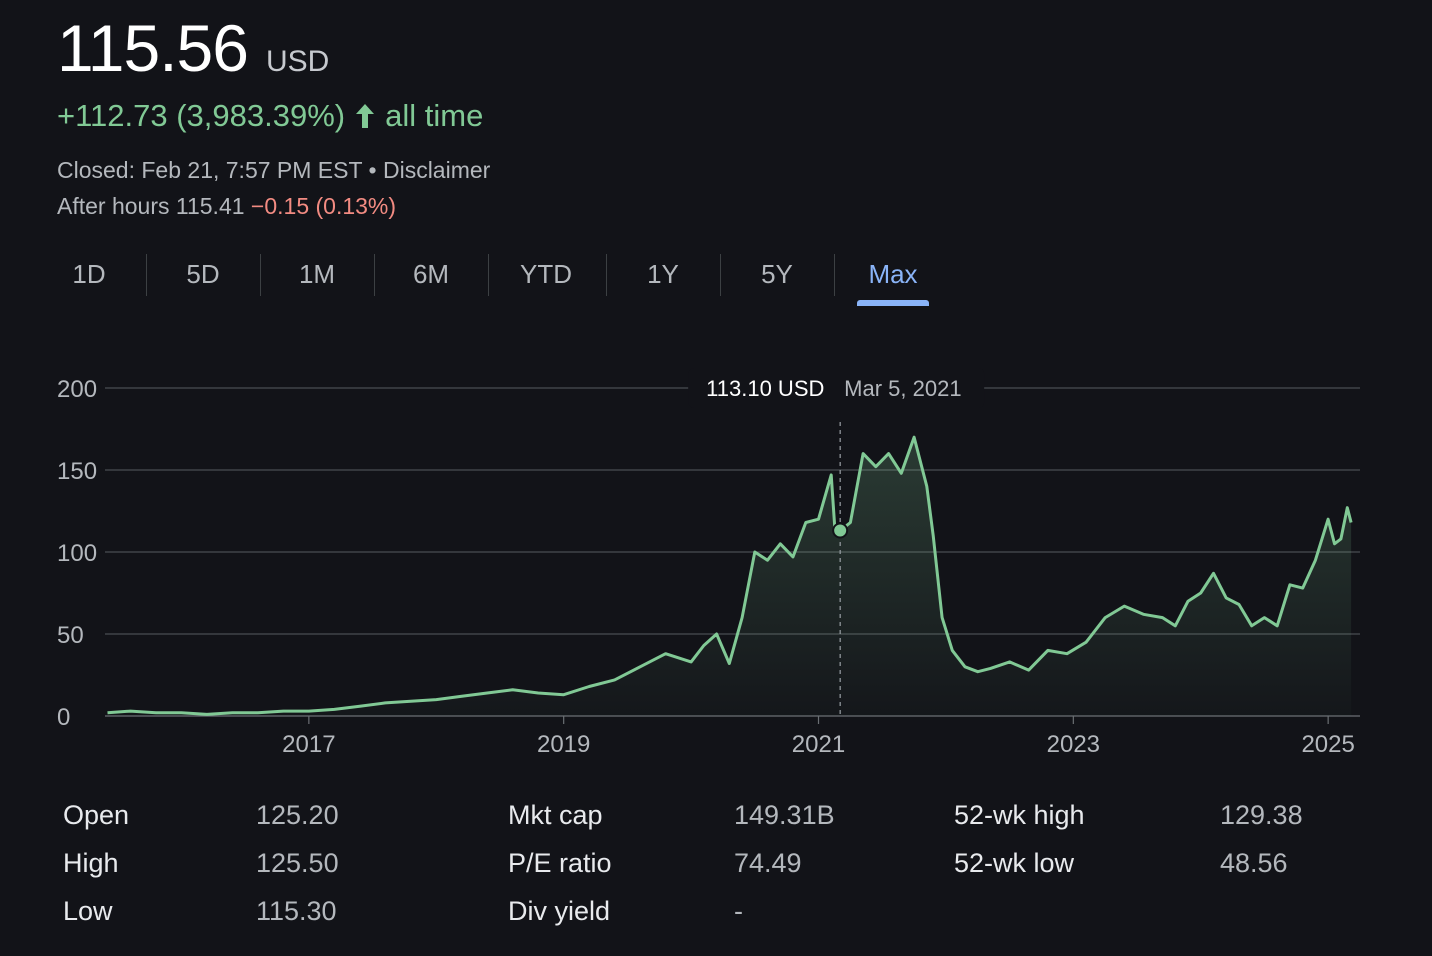 The image size is (1432, 956). I want to click on closed-text: Closed: Feb 21, 7:57 PM EST, so click(210, 170).